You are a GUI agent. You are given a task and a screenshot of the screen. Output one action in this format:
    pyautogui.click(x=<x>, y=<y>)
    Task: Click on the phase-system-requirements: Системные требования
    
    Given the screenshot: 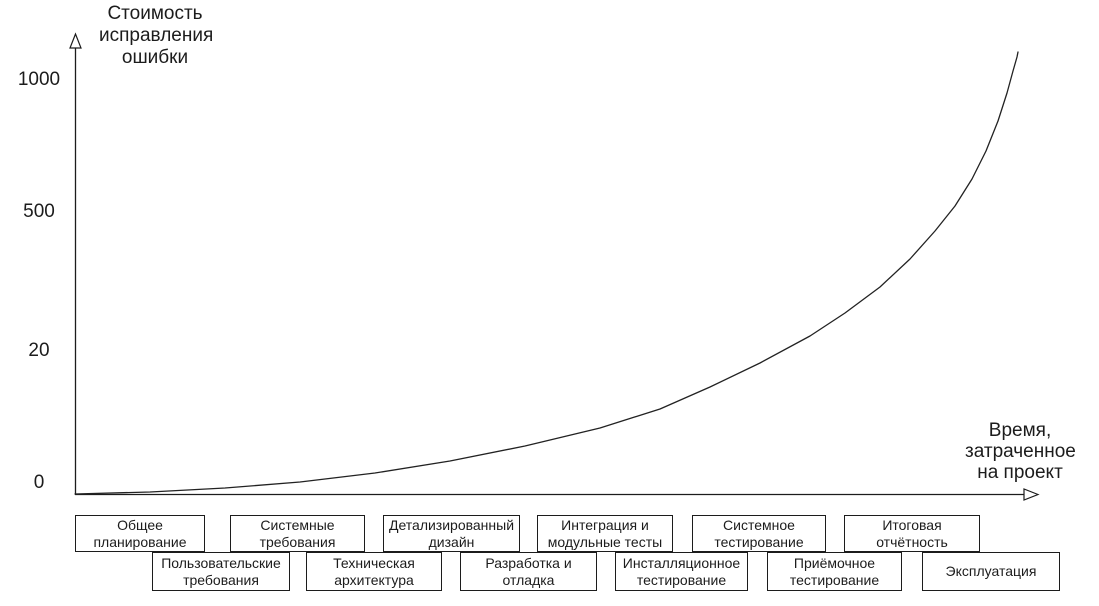 What is the action you would take?
    pyautogui.click(x=297, y=533)
    